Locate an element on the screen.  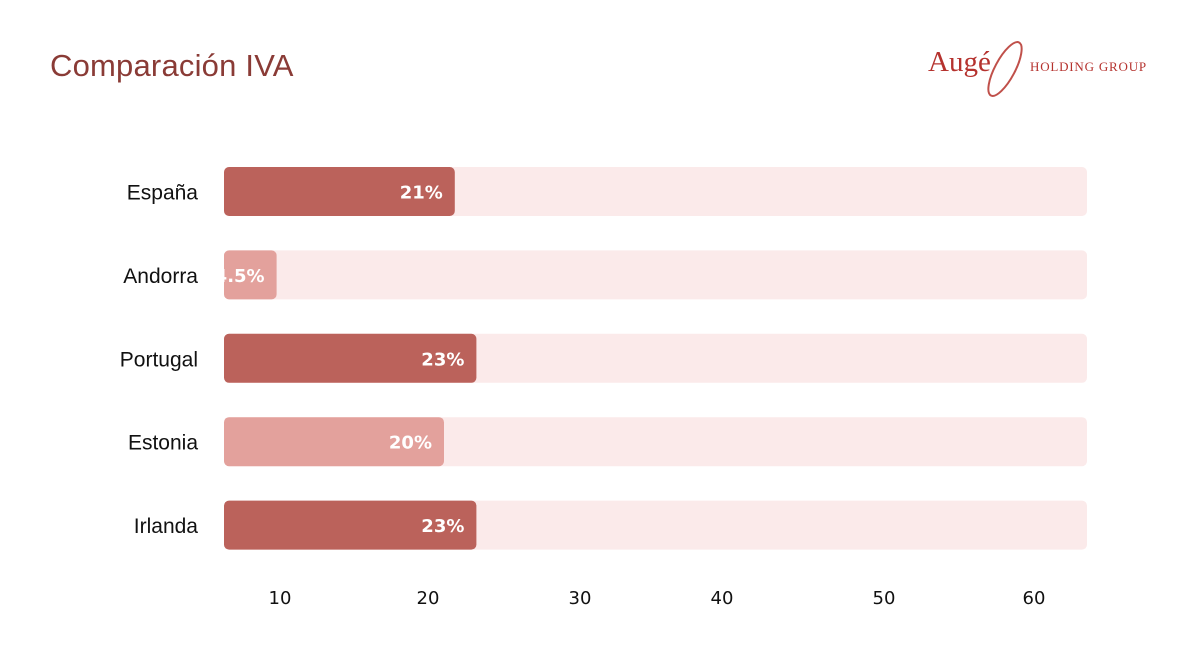
category-label: Andorra is located at coordinates (160, 276).